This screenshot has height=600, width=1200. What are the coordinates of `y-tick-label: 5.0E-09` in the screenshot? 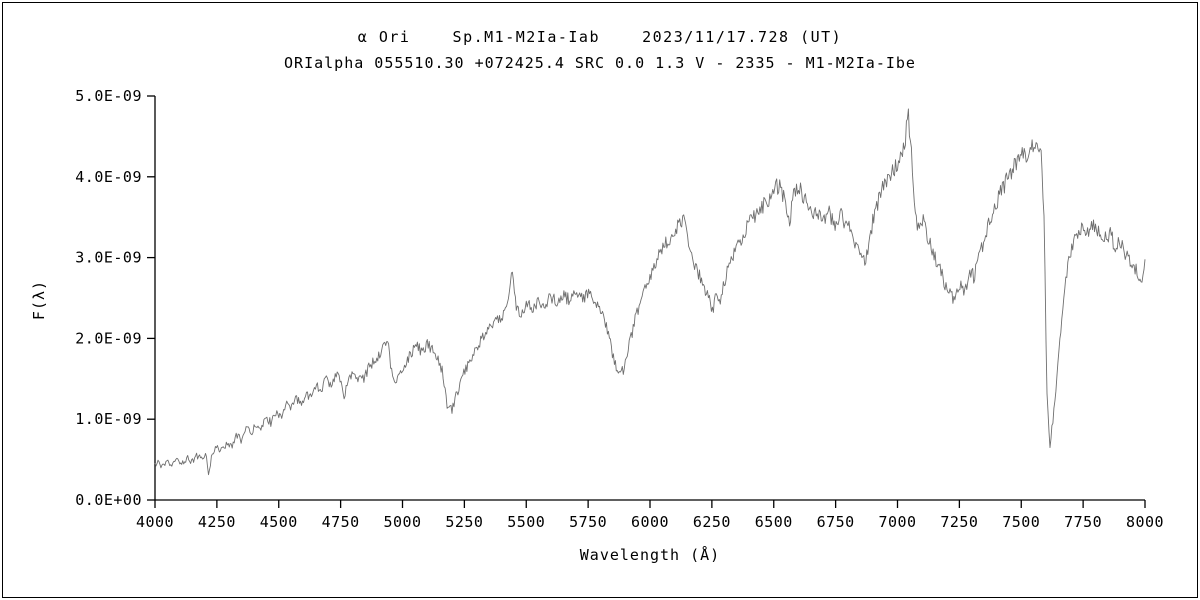 It's located at (108, 96).